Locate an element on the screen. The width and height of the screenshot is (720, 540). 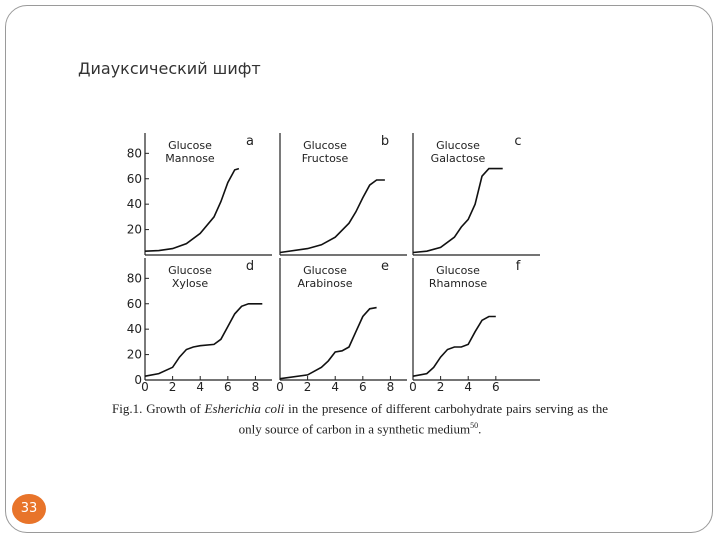
page-number: 33 is located at coordinates (29, 509).